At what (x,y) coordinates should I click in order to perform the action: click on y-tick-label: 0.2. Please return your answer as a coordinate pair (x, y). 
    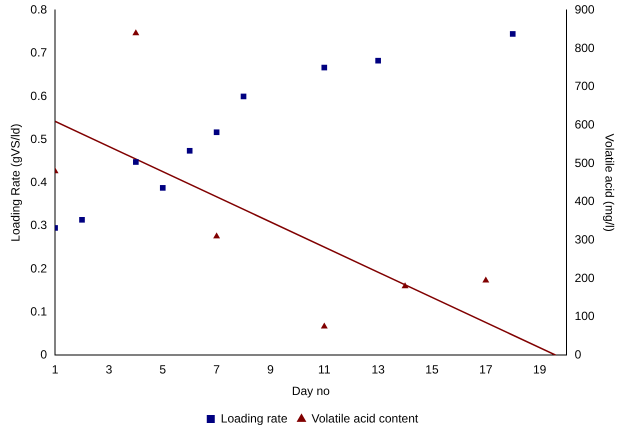
    Looking at the image, I should click on (39, 268).